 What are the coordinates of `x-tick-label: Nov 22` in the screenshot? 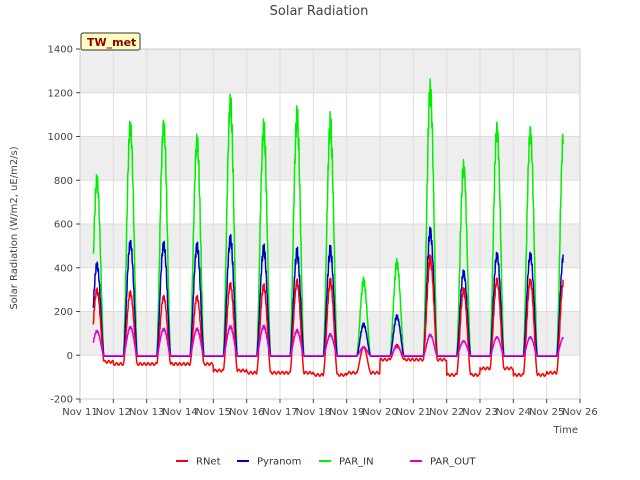 It's located at (446, 412).